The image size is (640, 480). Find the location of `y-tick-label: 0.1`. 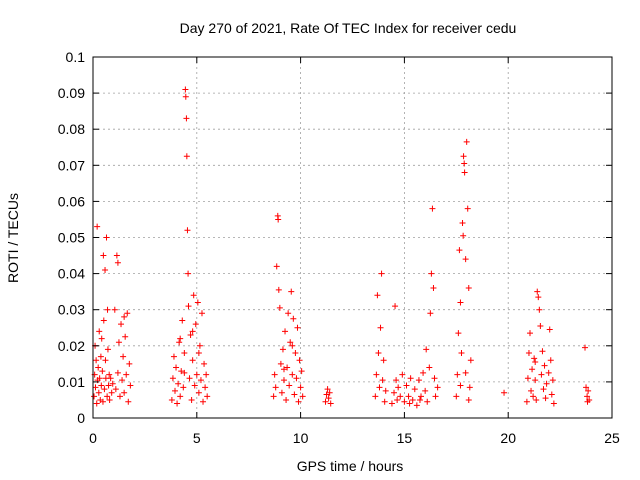

y-tick-label: 0.1 is located at coordinates (76, 57).